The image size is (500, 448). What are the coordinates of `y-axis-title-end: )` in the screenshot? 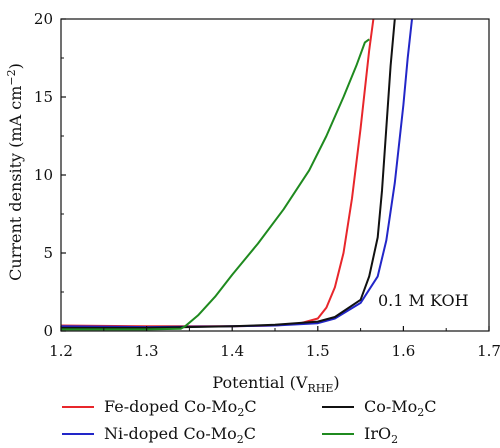 It's located at (15, 66).